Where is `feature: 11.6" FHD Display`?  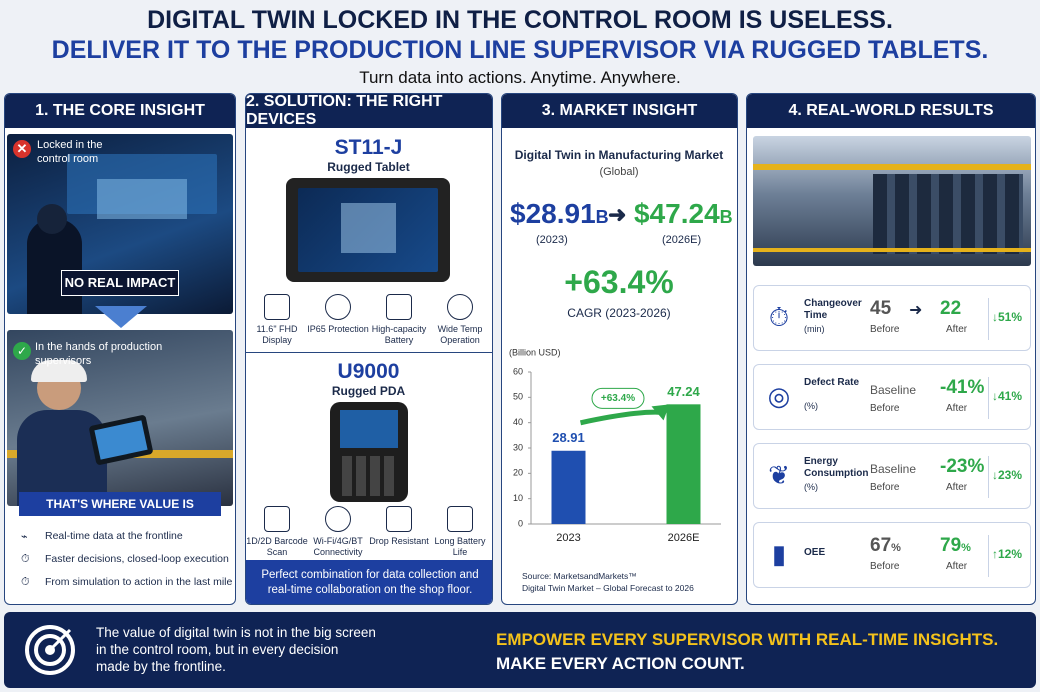 feature: 11.6" FHD Display is located at coordinates (277, 320).